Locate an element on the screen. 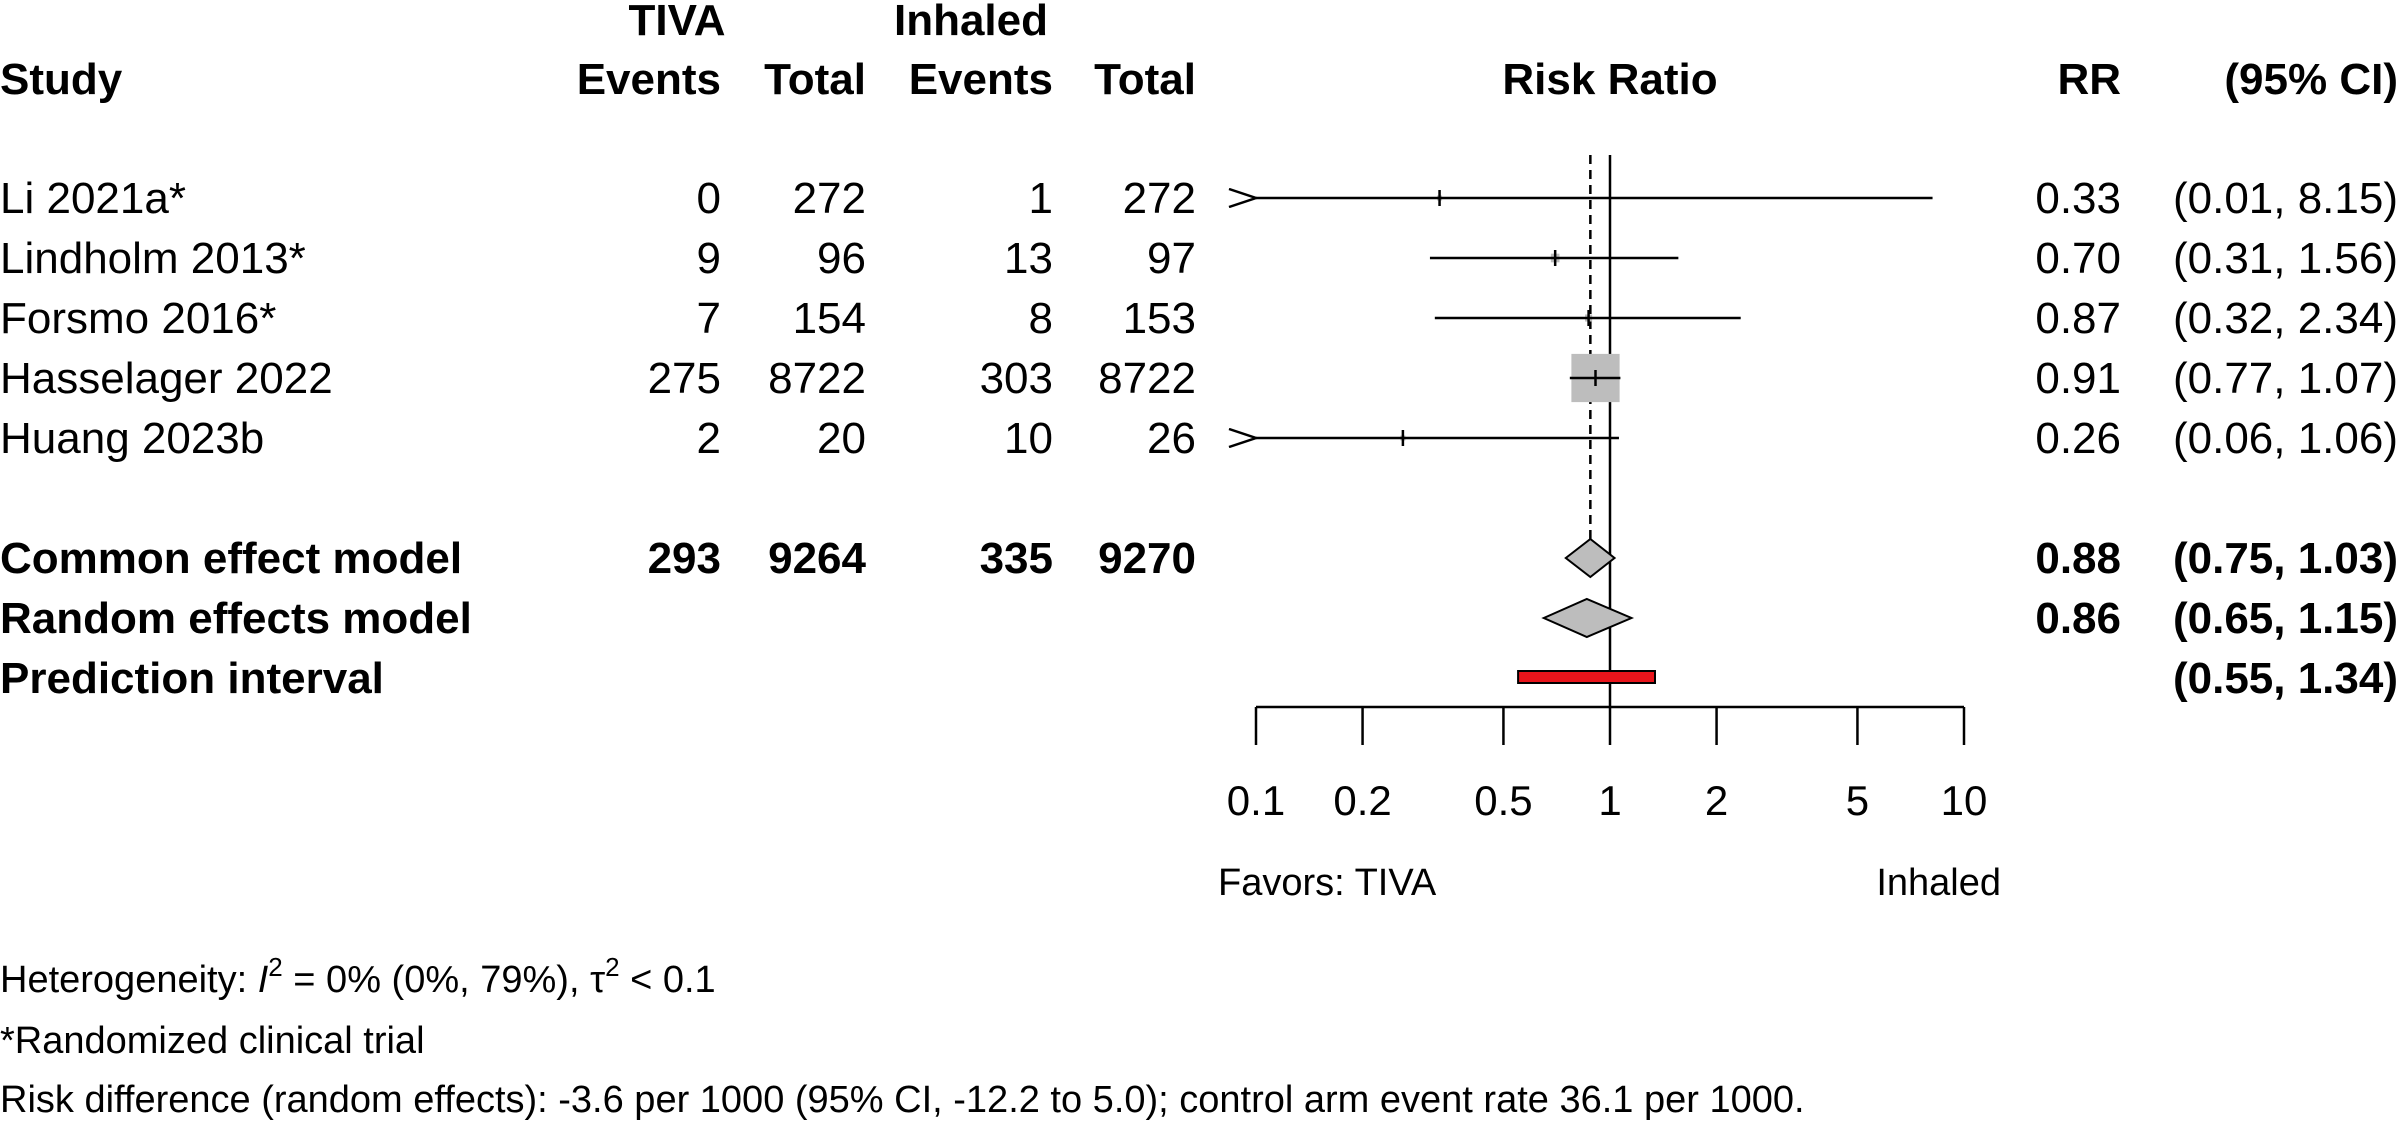  tiva-total: 8722 is located at coordinates (817, 378).